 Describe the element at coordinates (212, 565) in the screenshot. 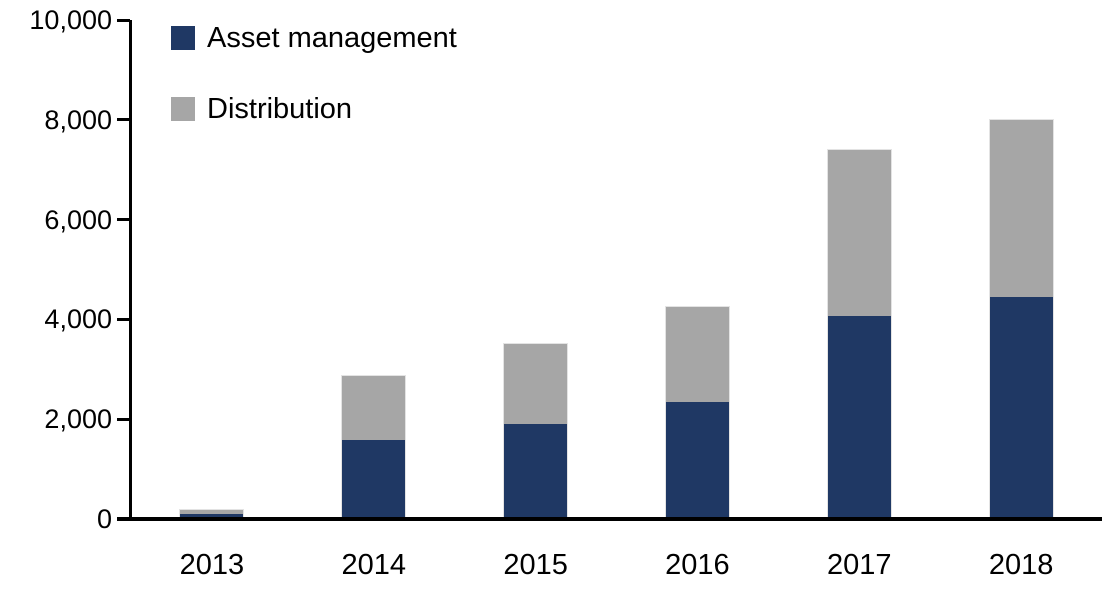

I see `x-axis-label-2013: 2013` at that location.